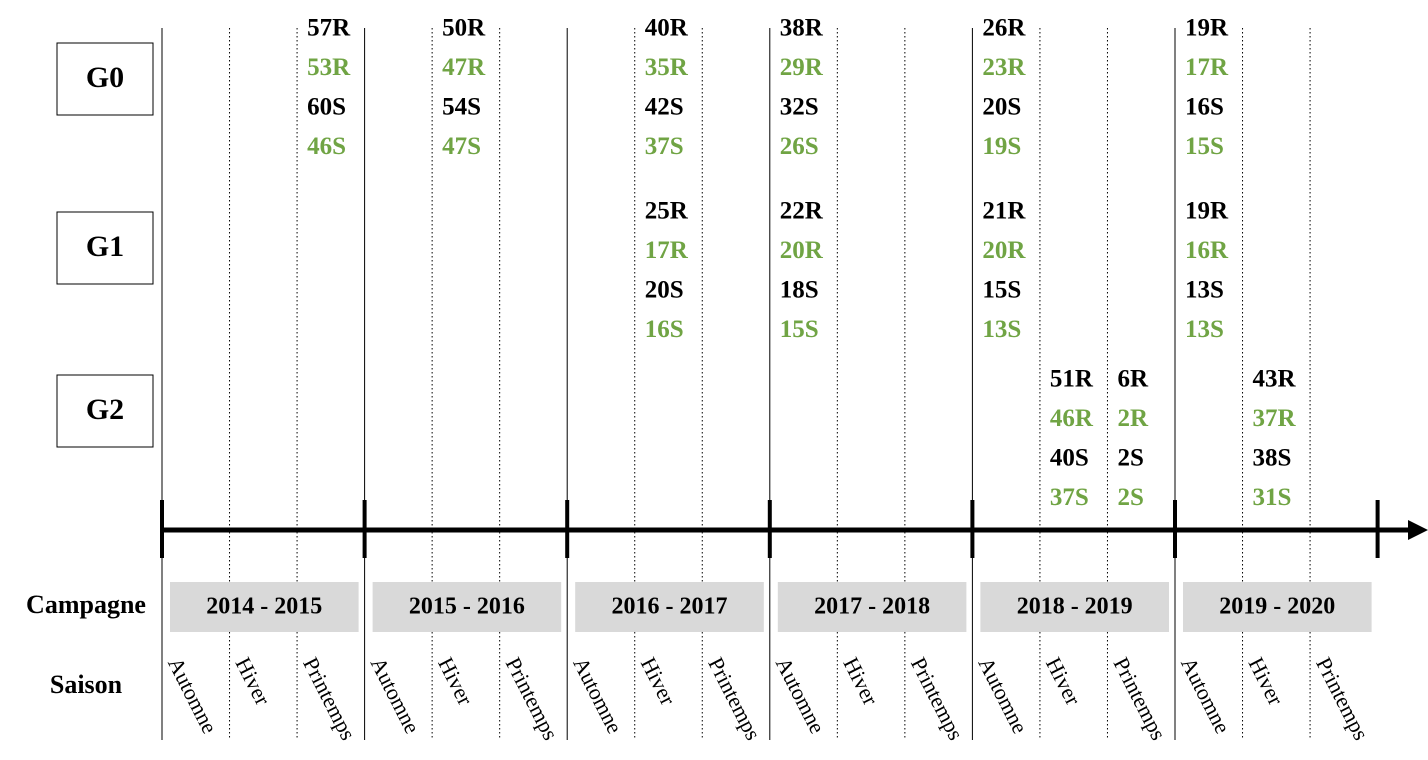 Image resolution: width=1428 pixels, height=760 pixels. I want to click on group-label: G0, so click(105, 77).